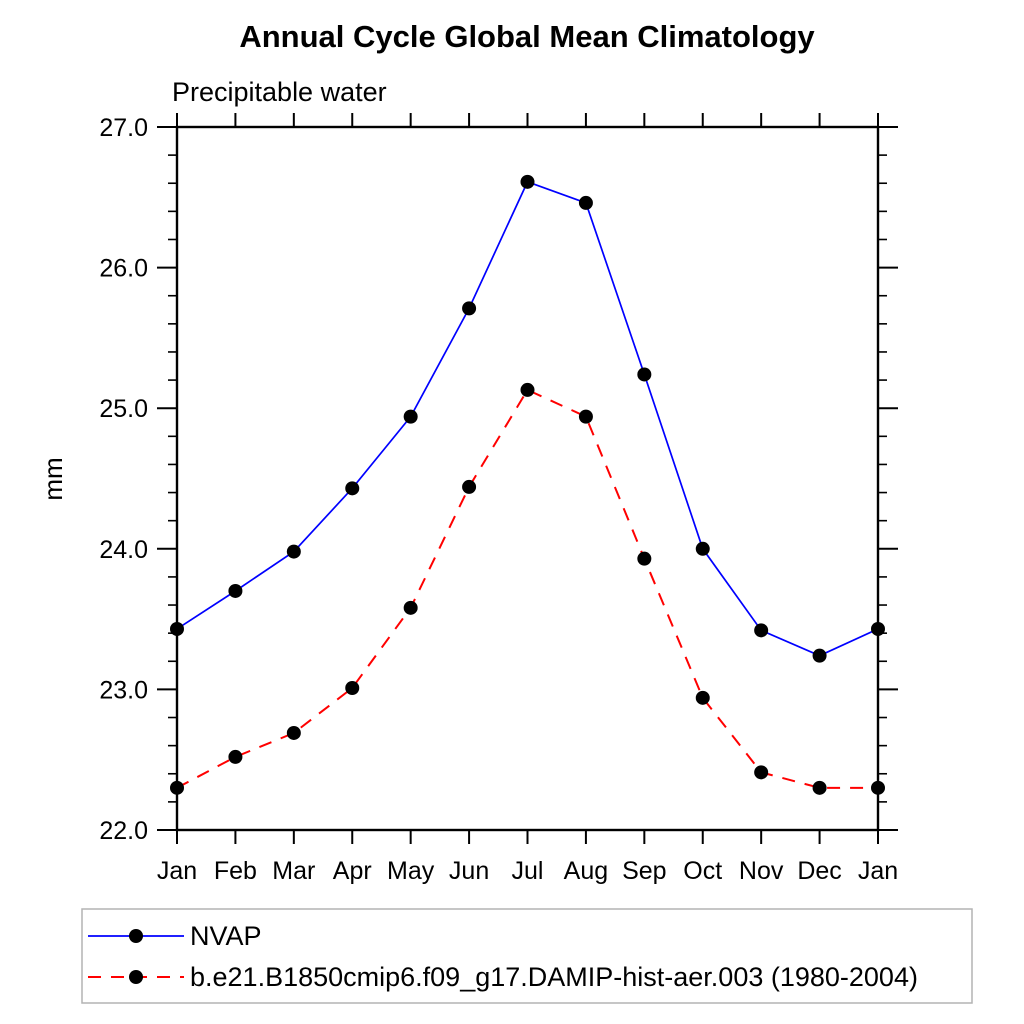  I want to click on x-tick-label: Dec, so click(819, 871).